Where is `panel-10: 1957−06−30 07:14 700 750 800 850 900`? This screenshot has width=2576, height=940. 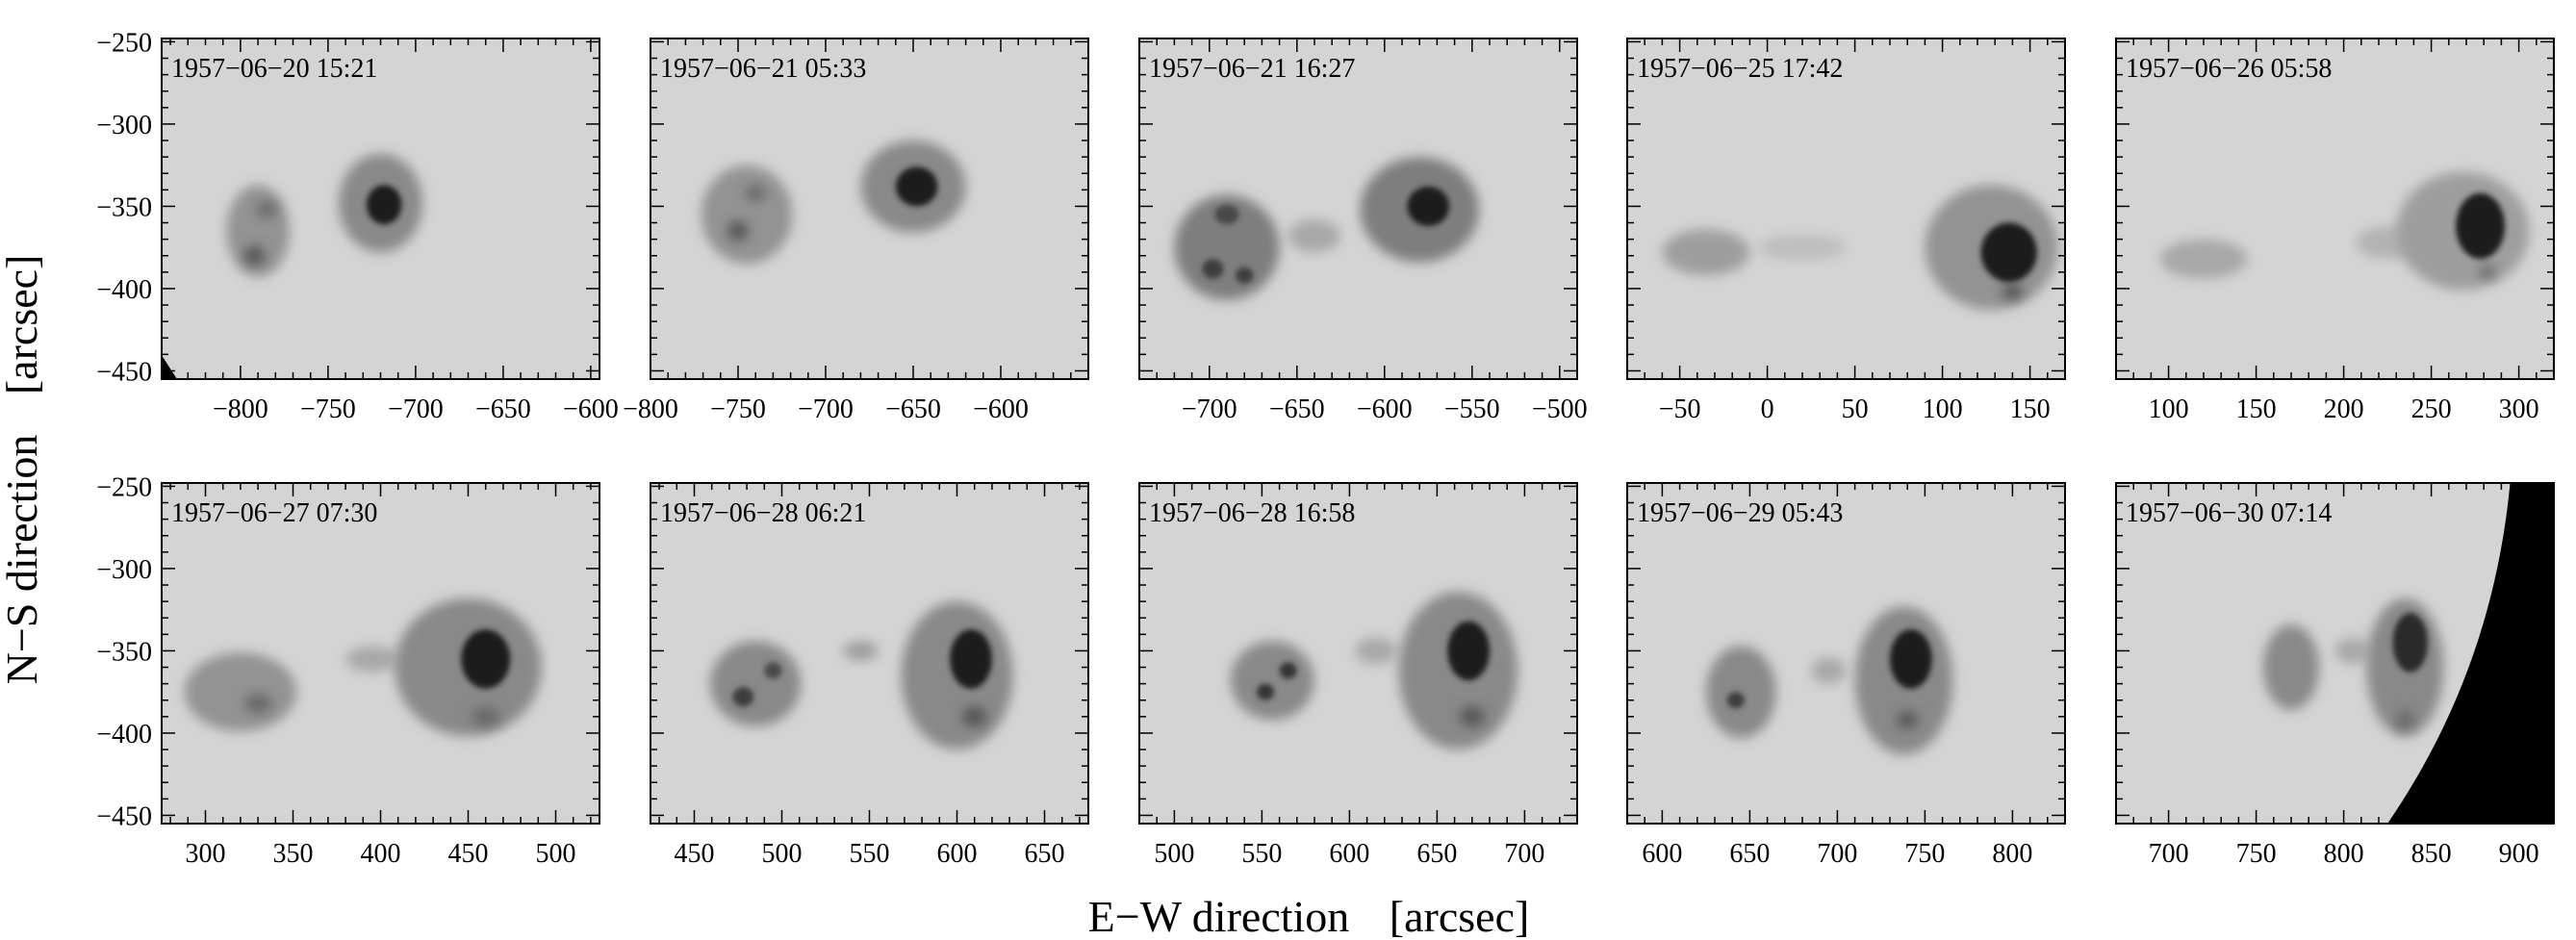 panel-10: 1957−06−30 07:14 700 750 800 850 900 is located at coordinates (2335, 675).